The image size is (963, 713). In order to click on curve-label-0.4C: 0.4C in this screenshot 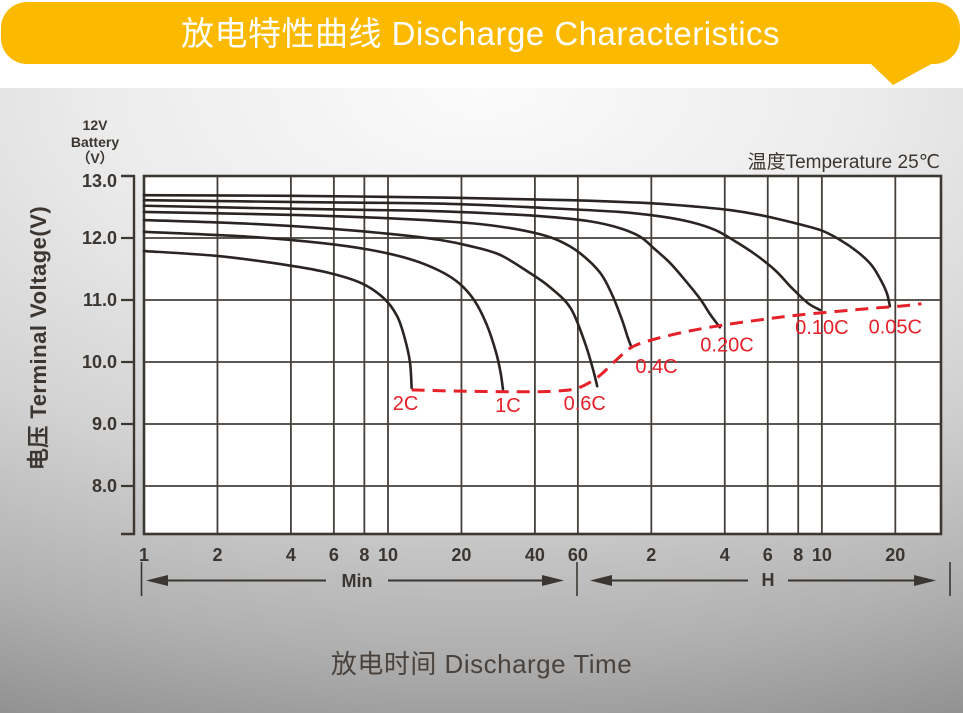, I will do `click(656, 367)`.